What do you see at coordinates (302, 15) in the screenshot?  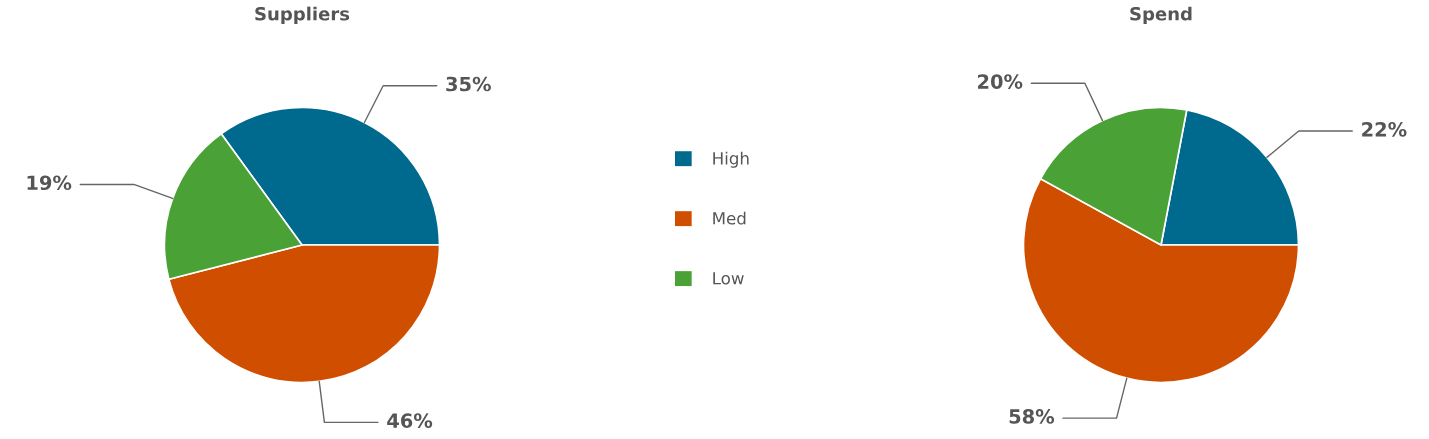 I see `chart-title: Suppliers` at bounding box center [302, 15].